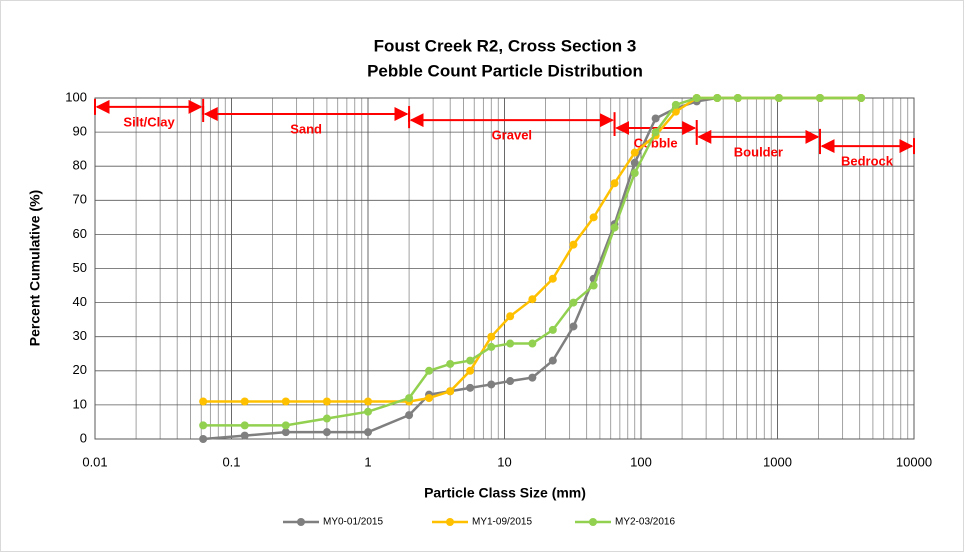 The image size is (965, 553). What do you see at coordinates (80, 131) in the screenshot?
I see `y-tick-label: 90` at bounding box center [80, 131].